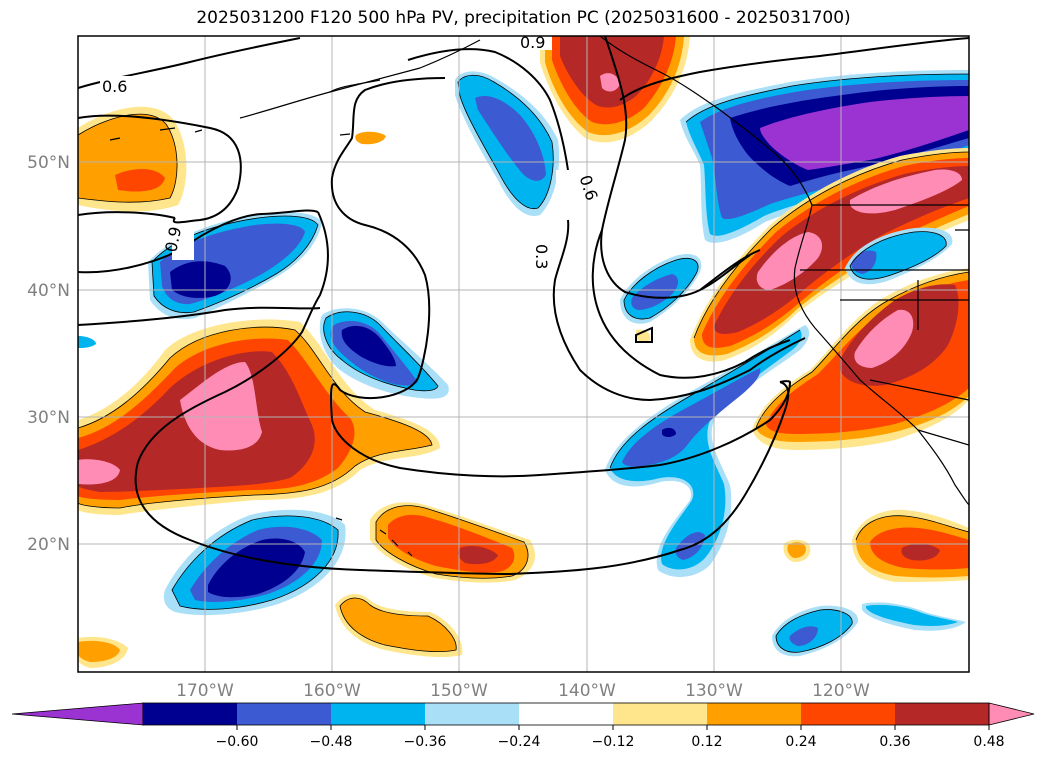 The width and height of the screenshot is (1047, 765). Describe the element at coordinates (173, 239) in the screenshot. I see `contour-label-pv-5: 0.9` at that location.